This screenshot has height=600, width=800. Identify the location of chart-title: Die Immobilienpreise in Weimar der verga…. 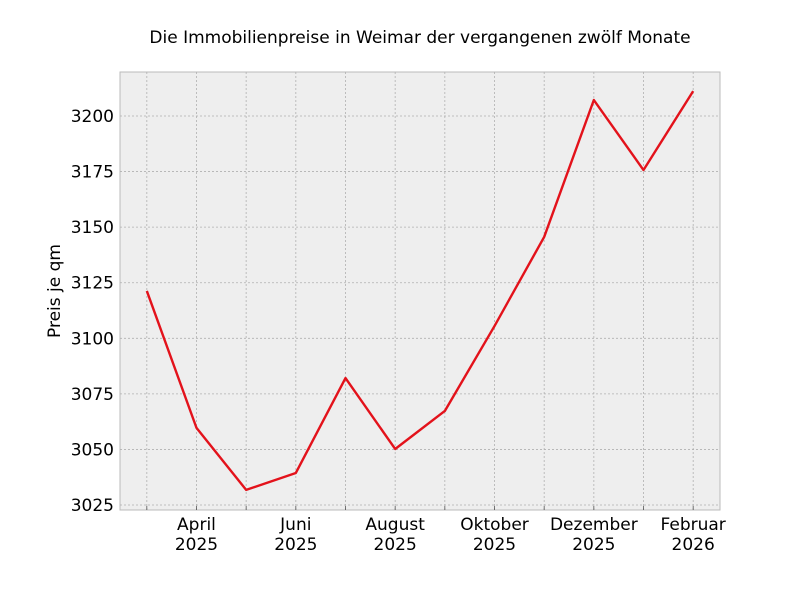
(419, 38).